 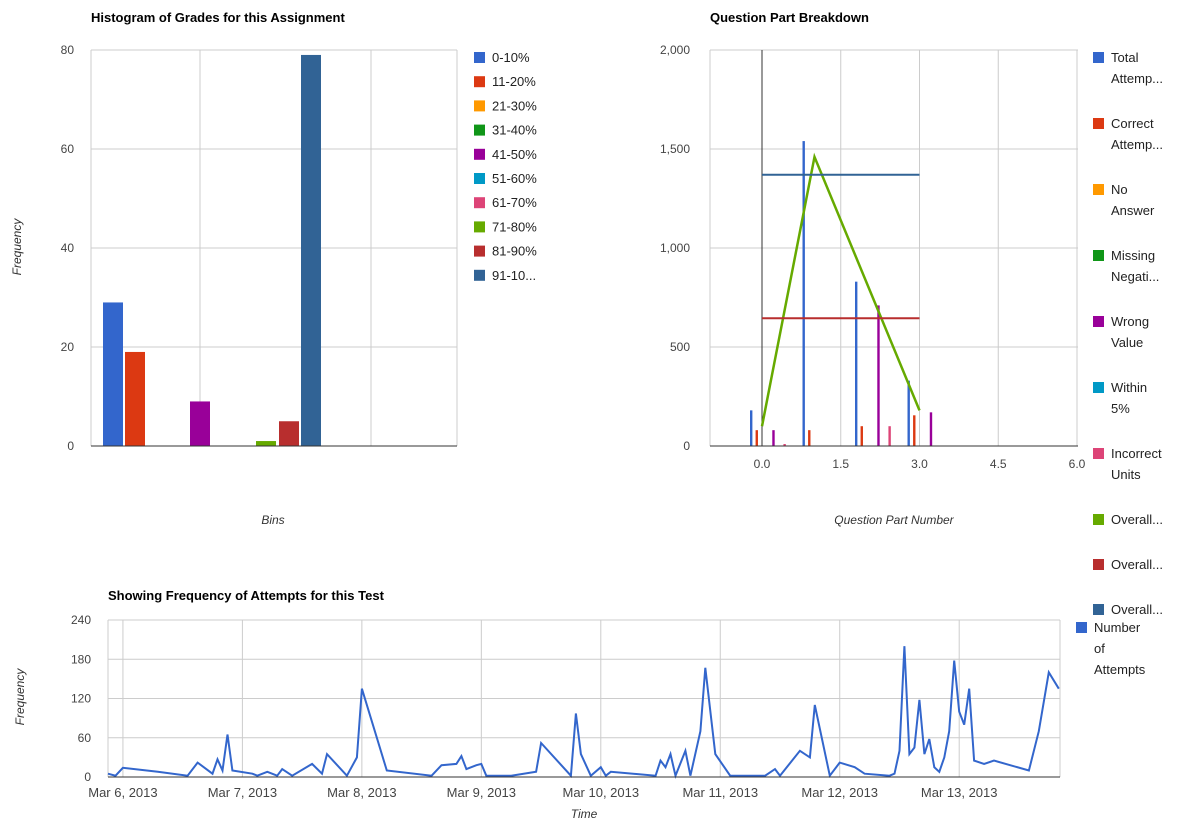 I want to click on attempts-legend-swatch, so click(x=1081, y=627).